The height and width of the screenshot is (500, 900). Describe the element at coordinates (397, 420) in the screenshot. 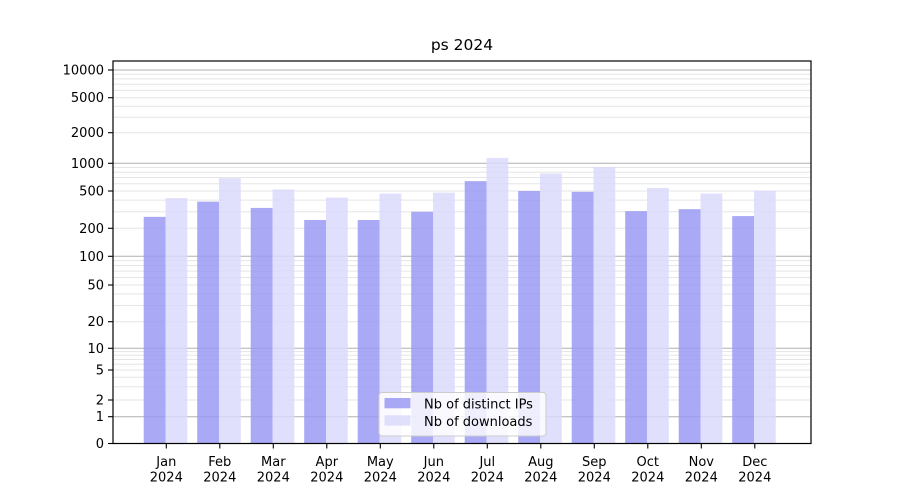

I see `legend-swatch-downloads` at that location.